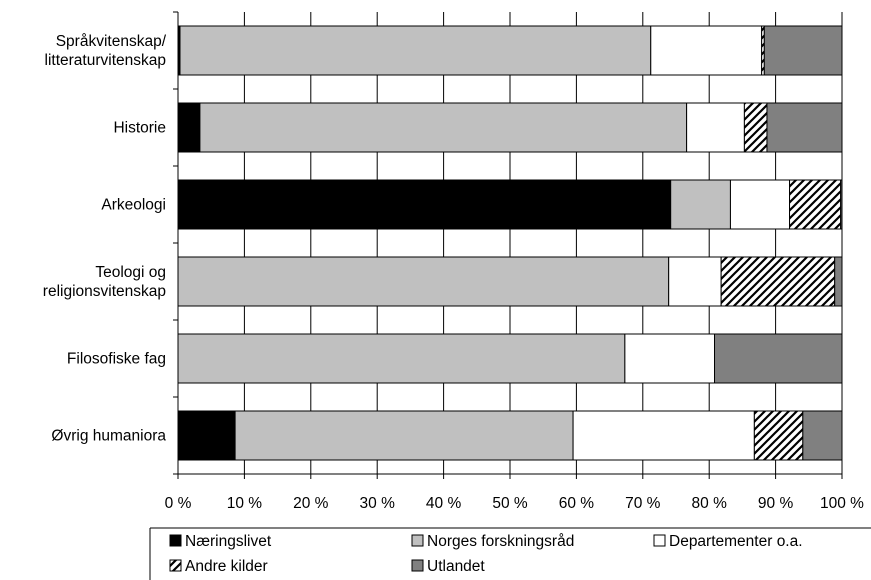 This screenshot has height=580, width=871. Describe the element at coordinates (643, 503) in the screenshot. I see `x-tick-label: 70 %` at that location.